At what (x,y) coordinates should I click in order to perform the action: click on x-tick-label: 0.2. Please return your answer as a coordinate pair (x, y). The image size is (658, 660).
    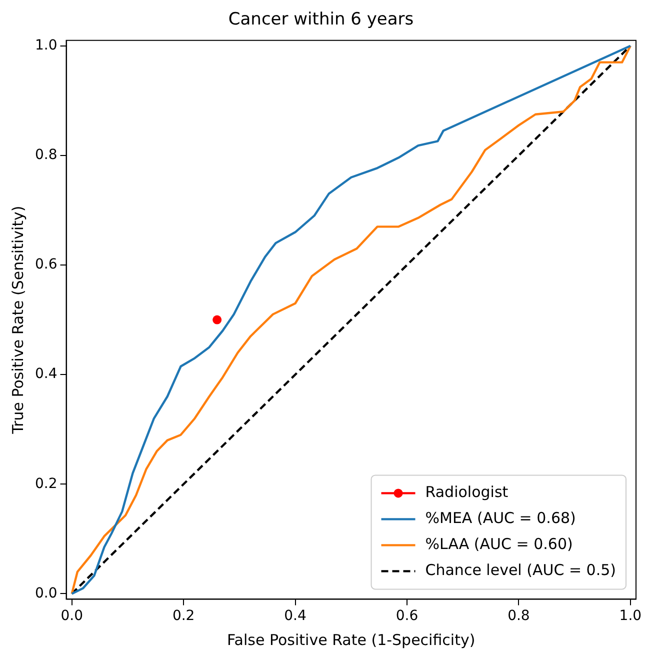
    Looking at the image, I should click on (183, 616).